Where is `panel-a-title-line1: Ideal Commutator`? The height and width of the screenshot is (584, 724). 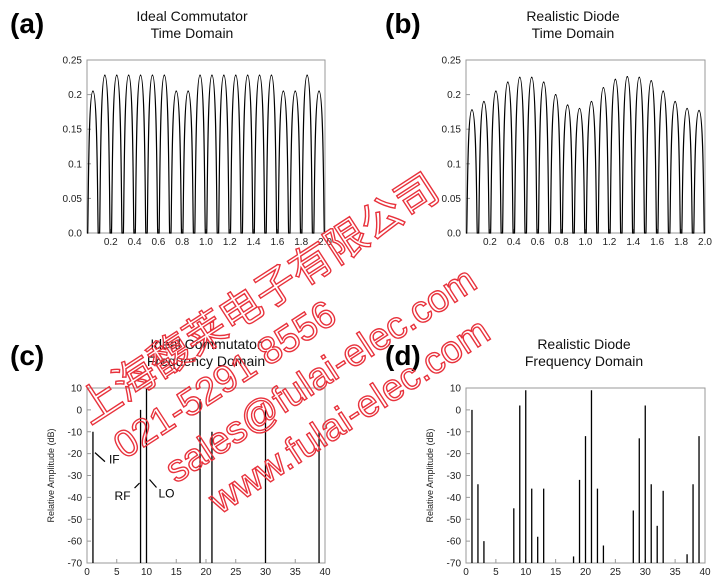
panel-a-title-line1: Ideal Commutator is located at coordinates (192, 16).